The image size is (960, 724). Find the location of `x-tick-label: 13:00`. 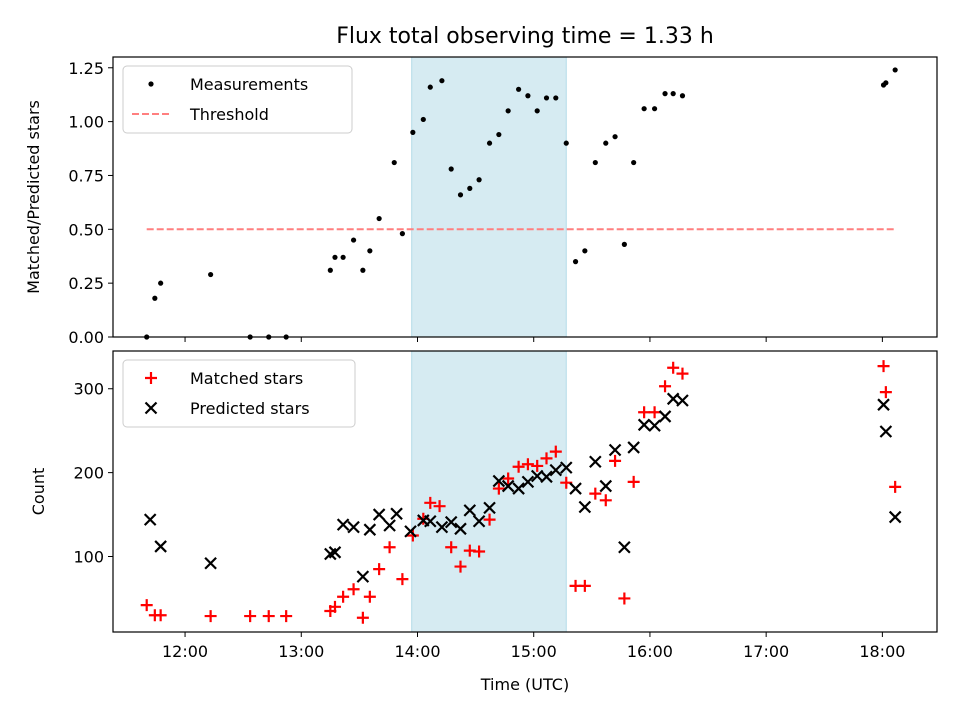

x-tick-label: 13:00 is located at coordinates (301, 651).